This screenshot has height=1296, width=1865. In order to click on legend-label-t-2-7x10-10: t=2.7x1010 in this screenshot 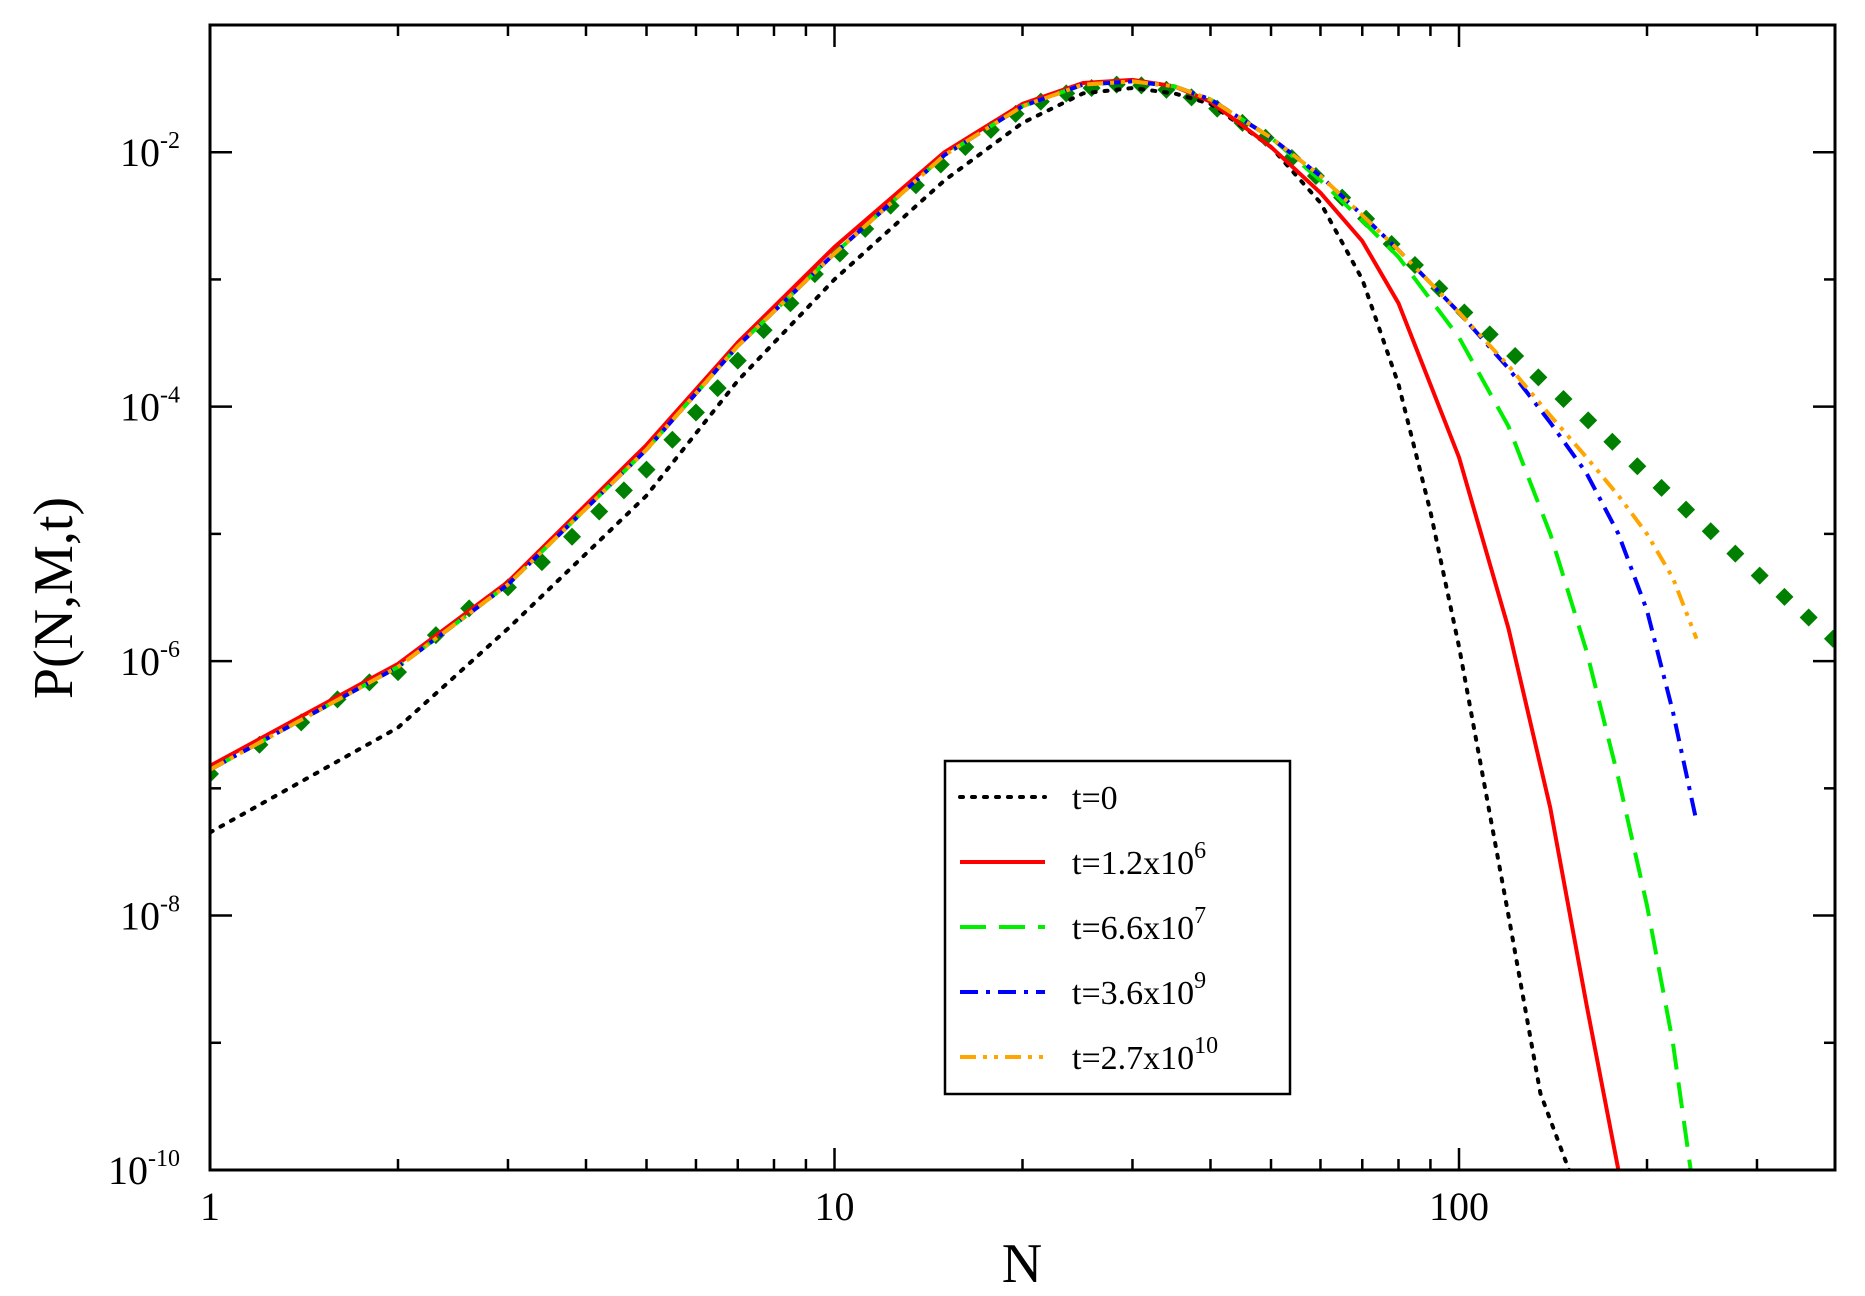, I will do `click(1145, 1055)`.